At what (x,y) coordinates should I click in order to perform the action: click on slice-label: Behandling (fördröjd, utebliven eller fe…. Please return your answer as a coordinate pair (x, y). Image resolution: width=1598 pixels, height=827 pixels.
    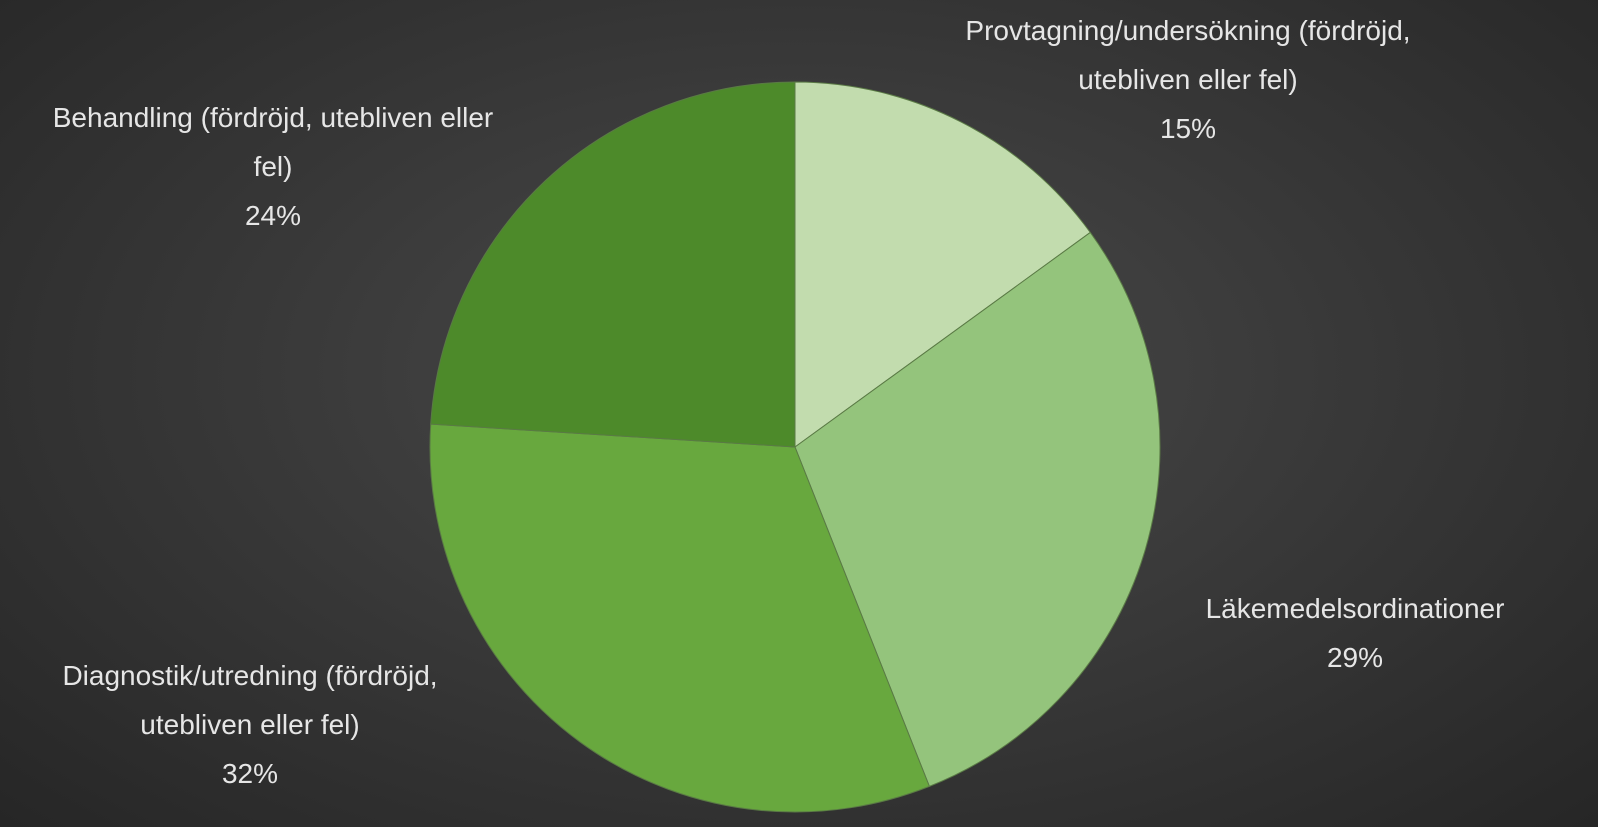
    Looking at the image, I should click on (273, 166).